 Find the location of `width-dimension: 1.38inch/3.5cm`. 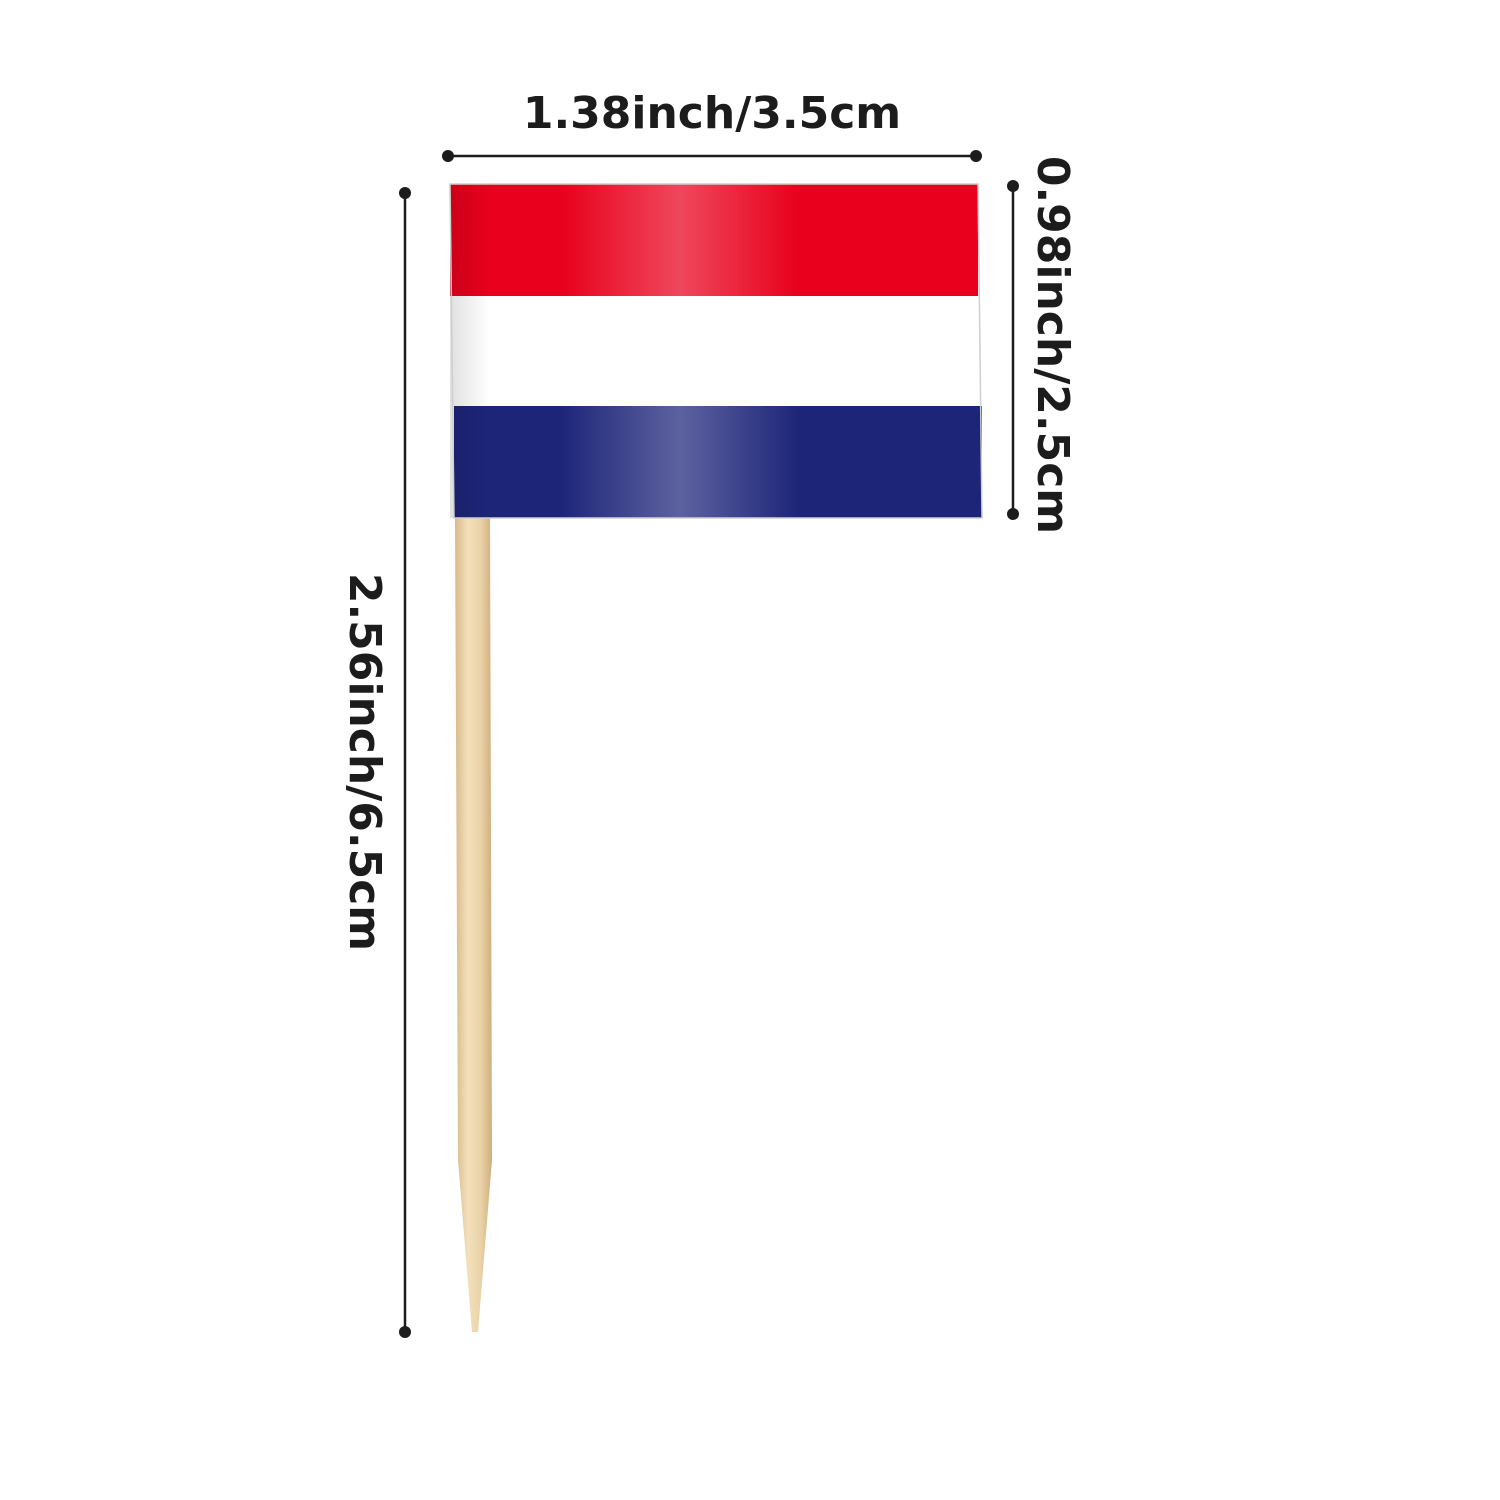

width-dimension: 1.38inch/3.5cm is located at coordinates (712, 125).